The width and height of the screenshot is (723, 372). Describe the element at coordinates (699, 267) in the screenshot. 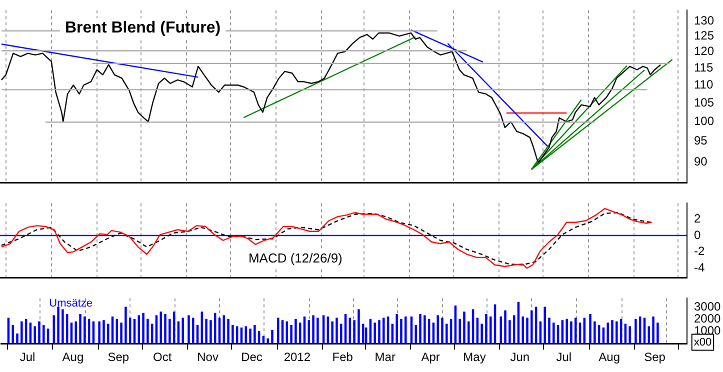

I see `y-tick-label: -4` at that location.